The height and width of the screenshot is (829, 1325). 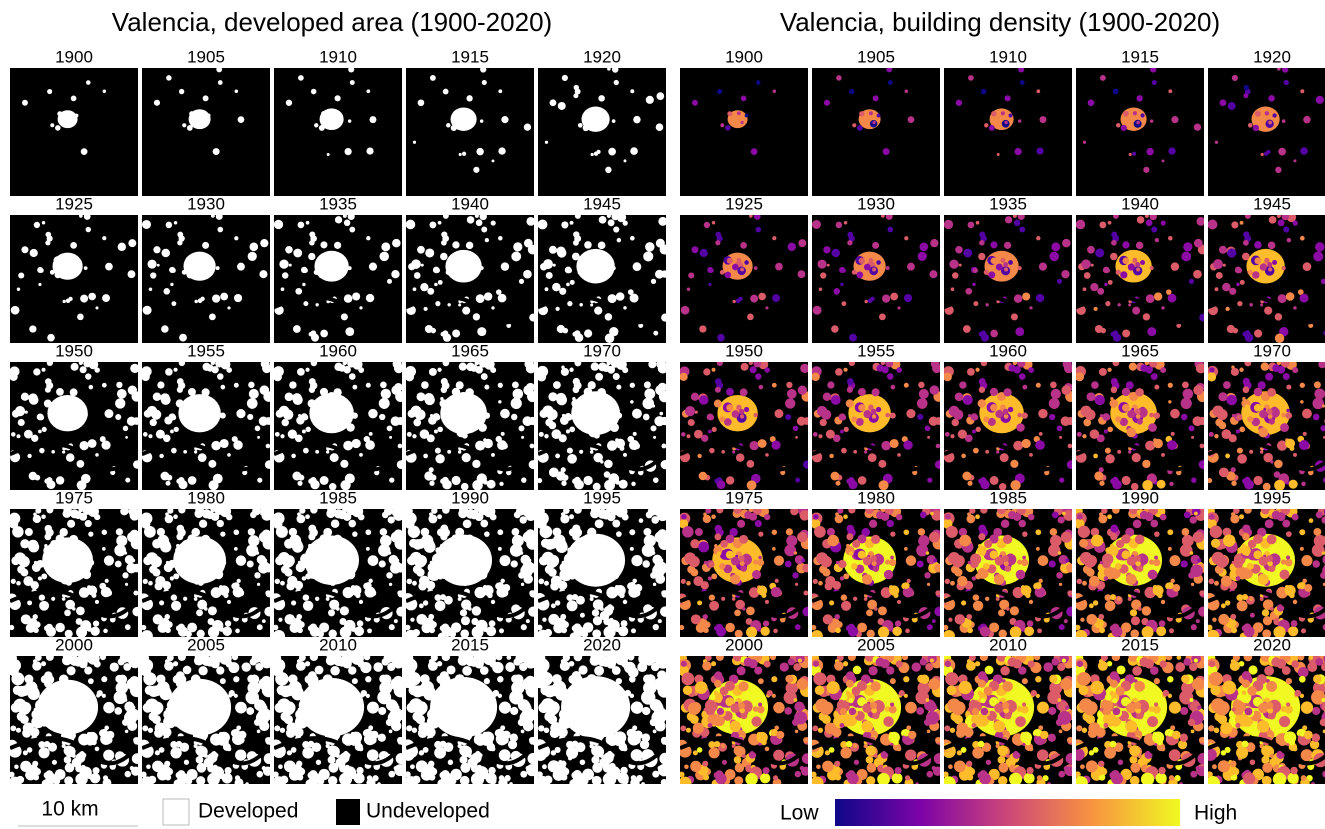 What do you see at coordinates (1266, 310) in the screenshot?
I see `river` at bounding box center [1266, 310].